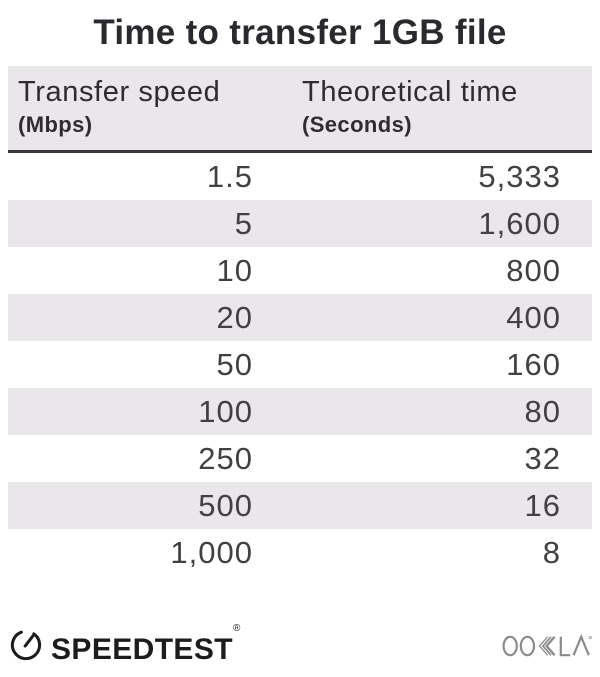  I want to click on column-header-speed: Transfer speed (Mbps), so click(155, 107).